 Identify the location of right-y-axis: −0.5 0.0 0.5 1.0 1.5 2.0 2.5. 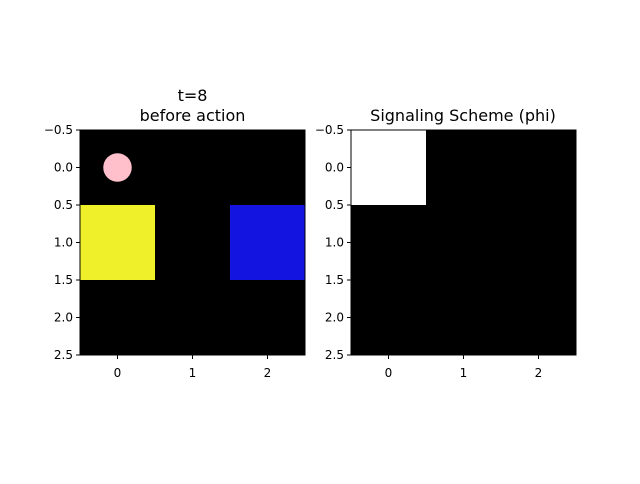
(333, 242).